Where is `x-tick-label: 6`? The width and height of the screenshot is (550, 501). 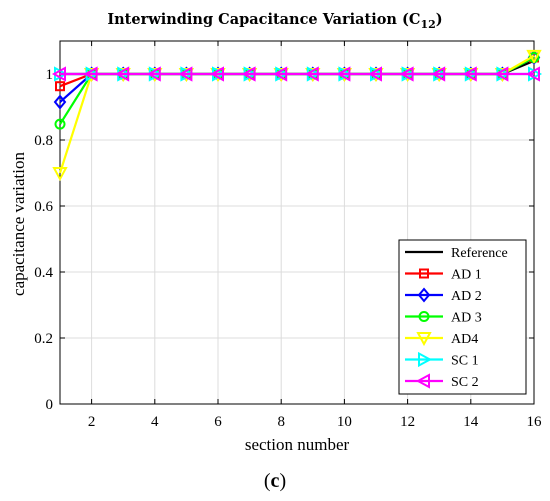 x-tick-label: 6 is located at coordinates (218, 422).